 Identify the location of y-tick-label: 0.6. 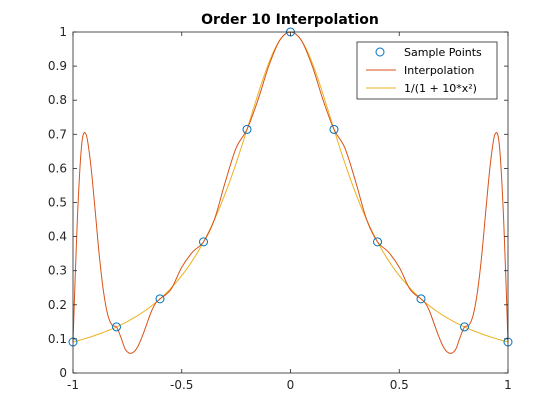
(57, 168).